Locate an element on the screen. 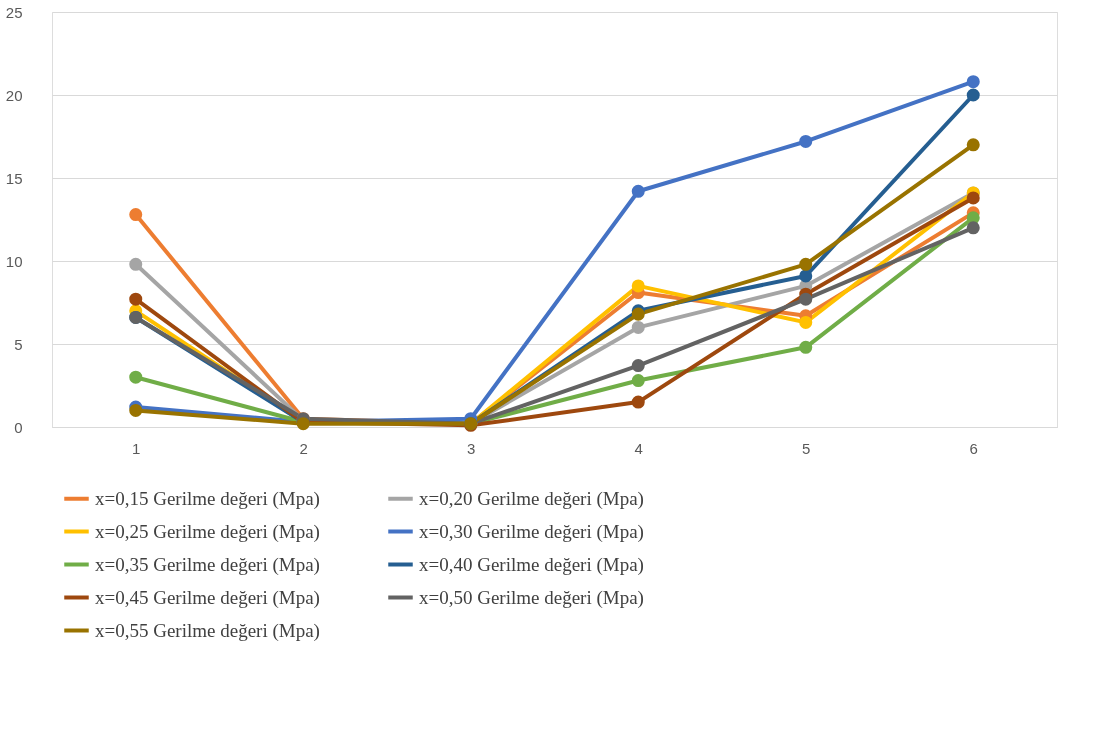 The height and width of the screenshot is (743, 1099). legend-label: x=0,40 Gerilme değeri (Mpa) is located at coordinates (531, 564).